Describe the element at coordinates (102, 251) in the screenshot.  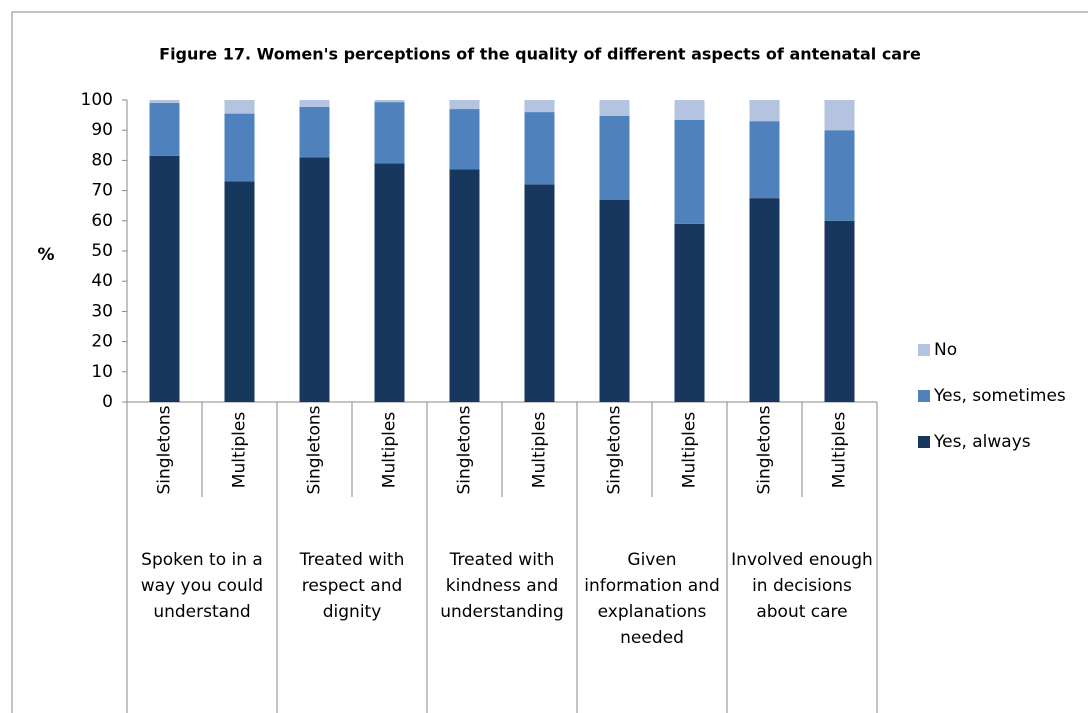
I see `y-tick-label: 50` at that location.